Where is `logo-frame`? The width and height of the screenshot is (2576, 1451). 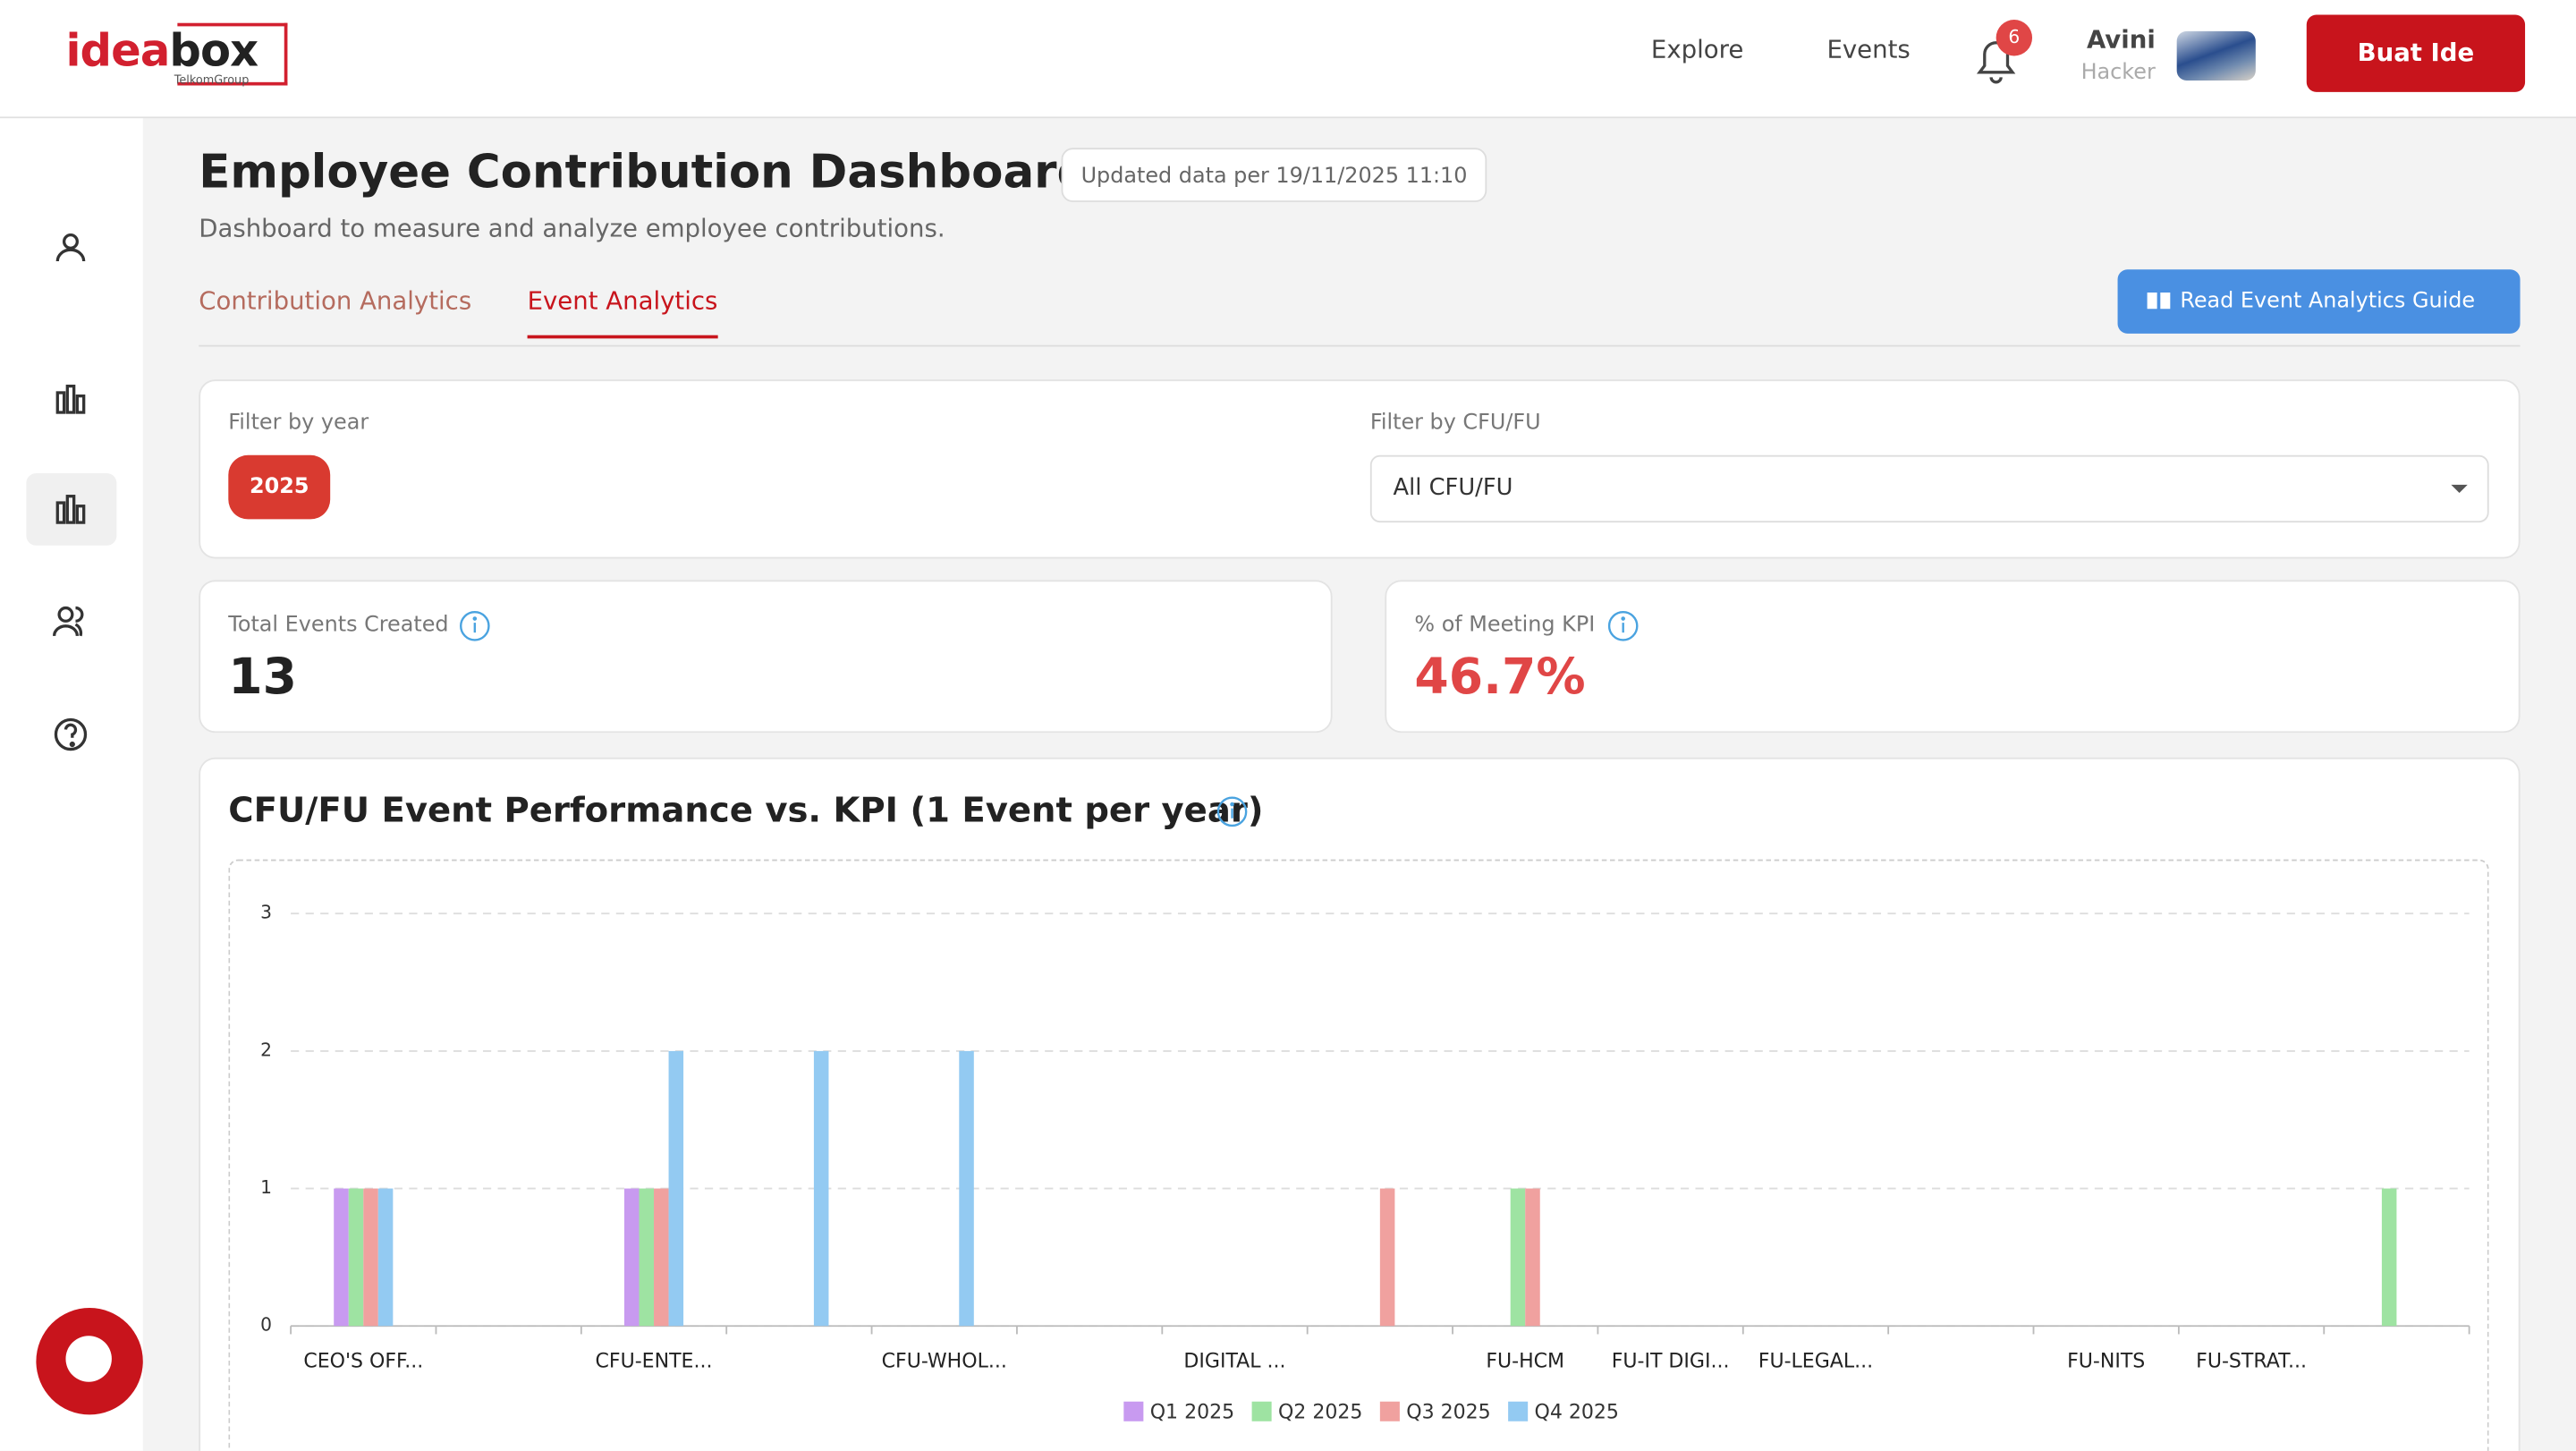
logo-frame is located at coordinates (232, 54).